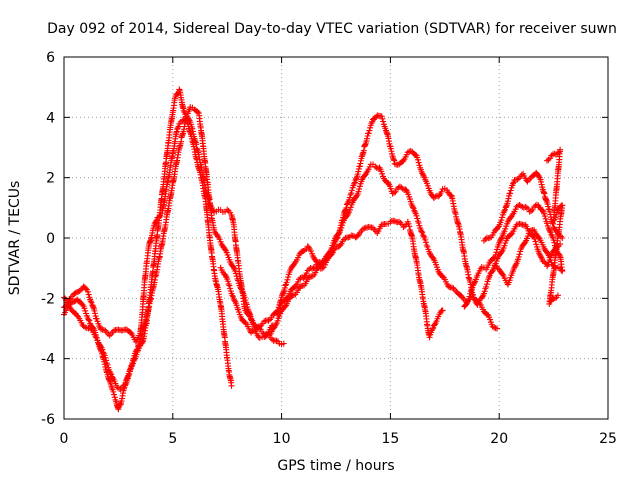 The image size is (640, 480). What do you see at coordinates (64, 439) in the screenshot?
I see `x-tick-label: 0` at bounding box center [64, 439].